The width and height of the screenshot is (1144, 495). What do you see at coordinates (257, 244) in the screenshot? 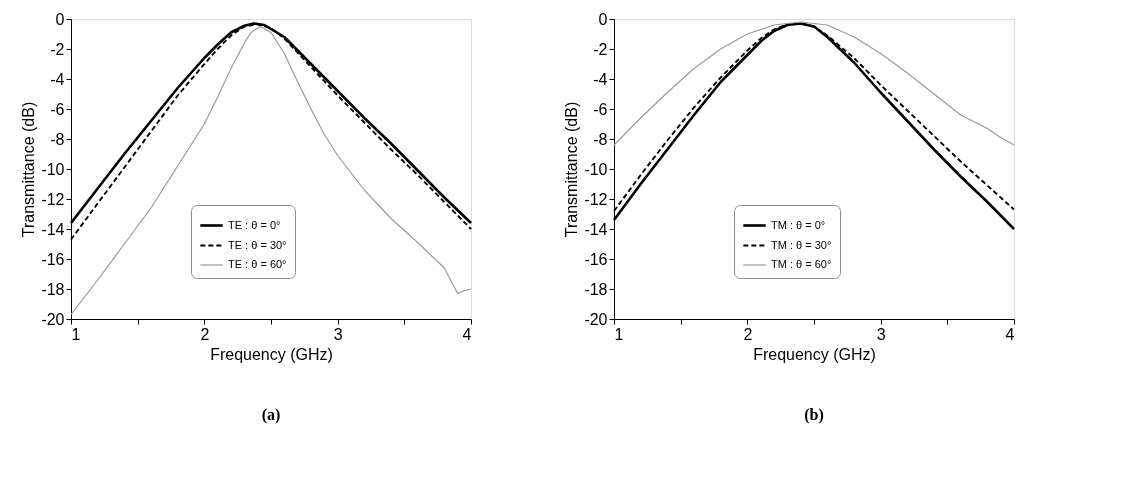
I see `legend-label: TE : θ = 30°` at bounding box center [257, 244].